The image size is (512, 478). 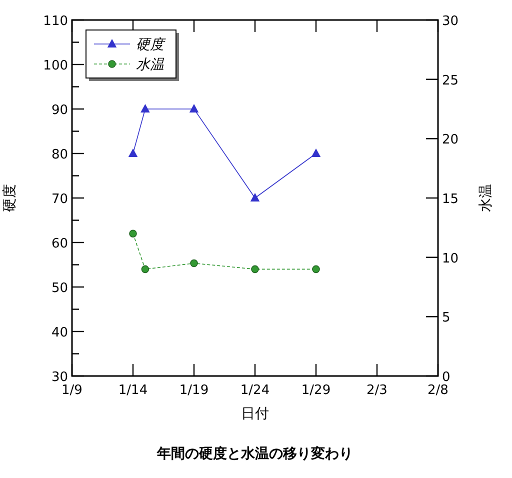 I want to click on y-tick-label: 50, so click(x=59, y=288).